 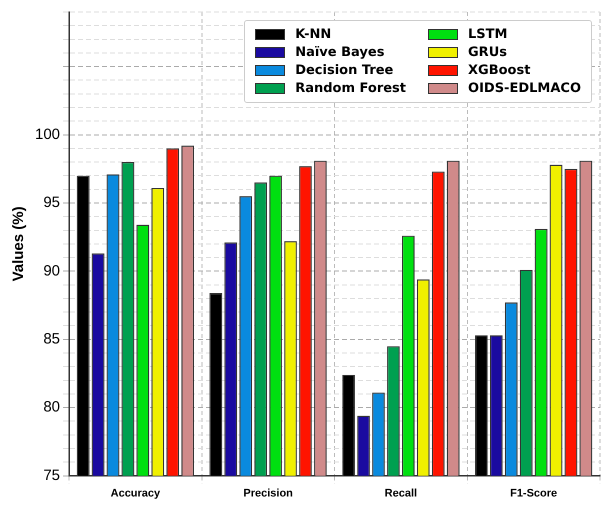 I want to click on y-axis-title: Values (%), so click(x=19, y=244).